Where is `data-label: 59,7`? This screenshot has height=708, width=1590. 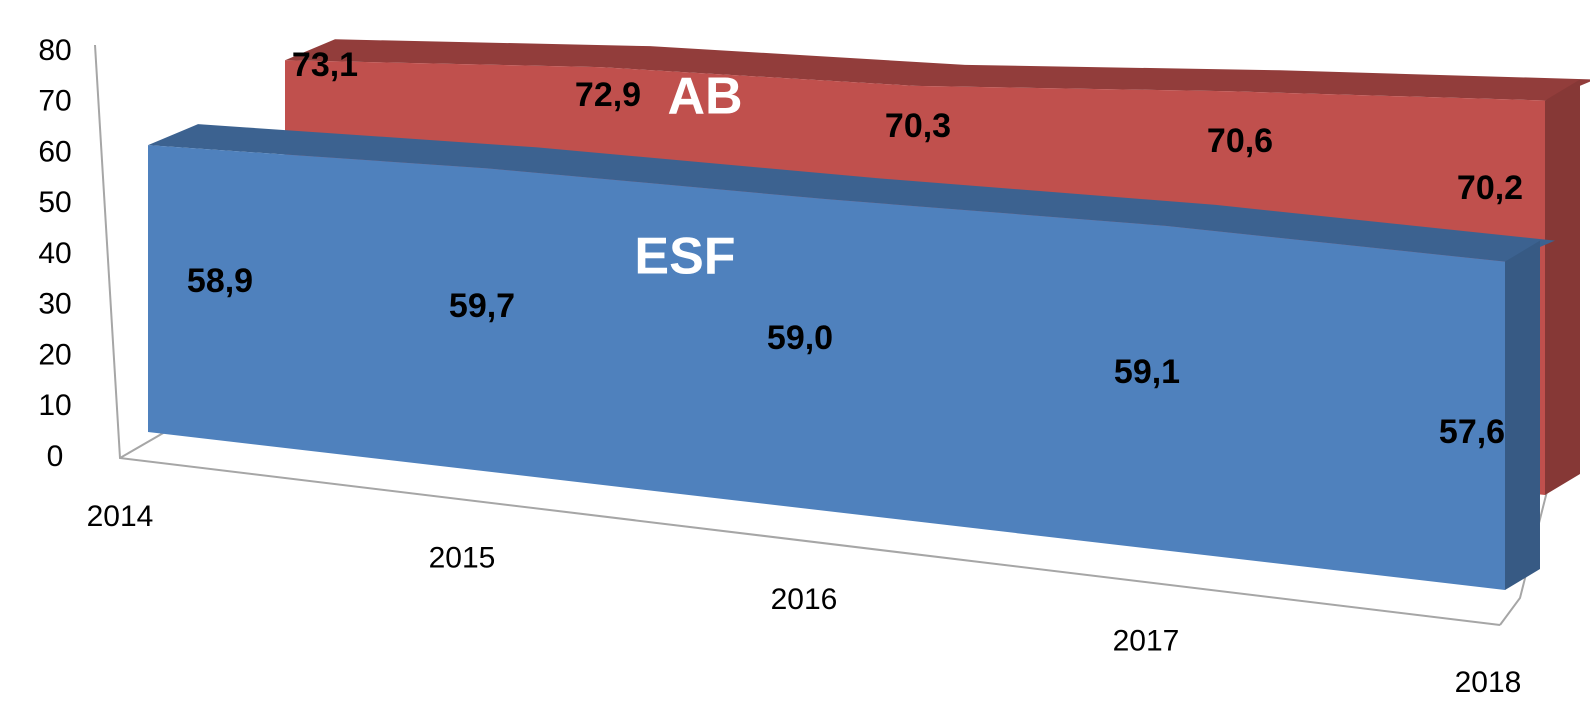
data-label: 59,7 is located at coordinates (482, 306).